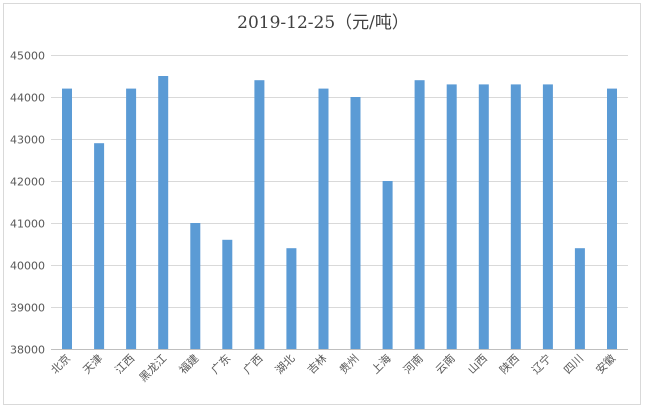 This screenshot has height=410, width=646. I want to click on x-tick-label: 广东, so click(221, 364).